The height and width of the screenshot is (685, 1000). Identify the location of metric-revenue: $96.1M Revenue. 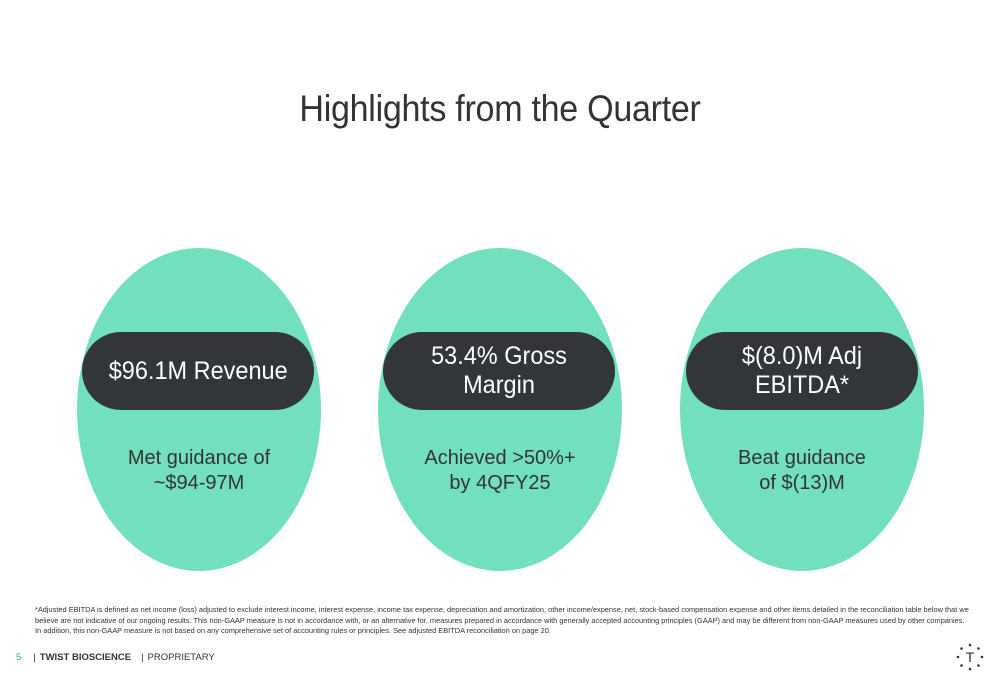
(198, 370).